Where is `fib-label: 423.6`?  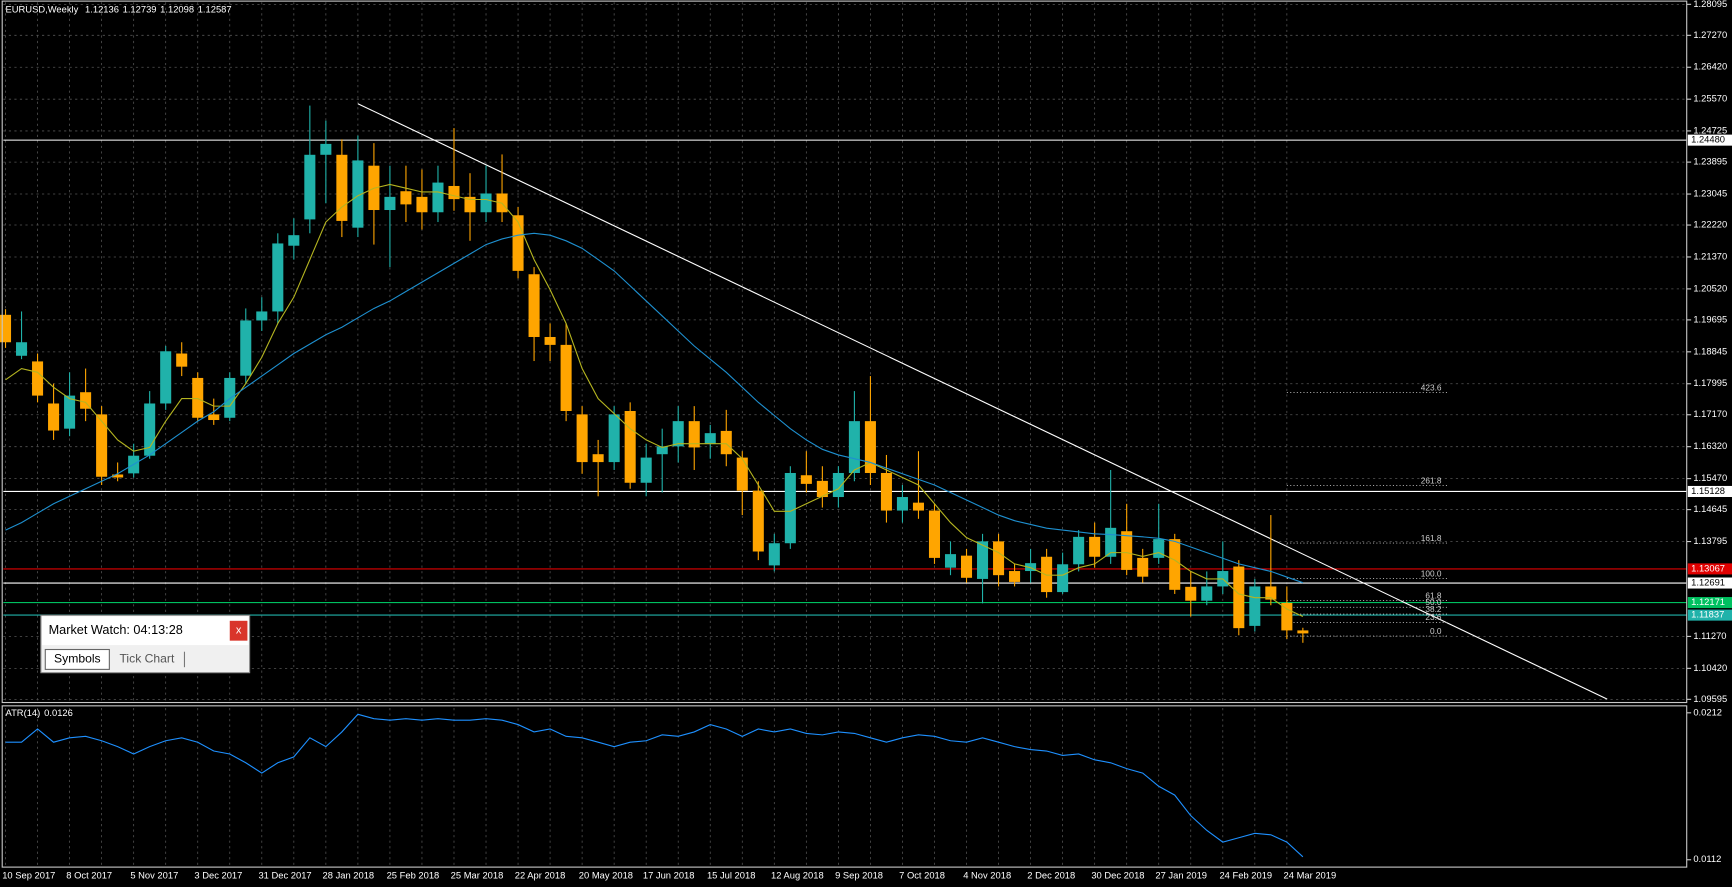 fib-label: 423.6 is located at coordinates (1431, 387).